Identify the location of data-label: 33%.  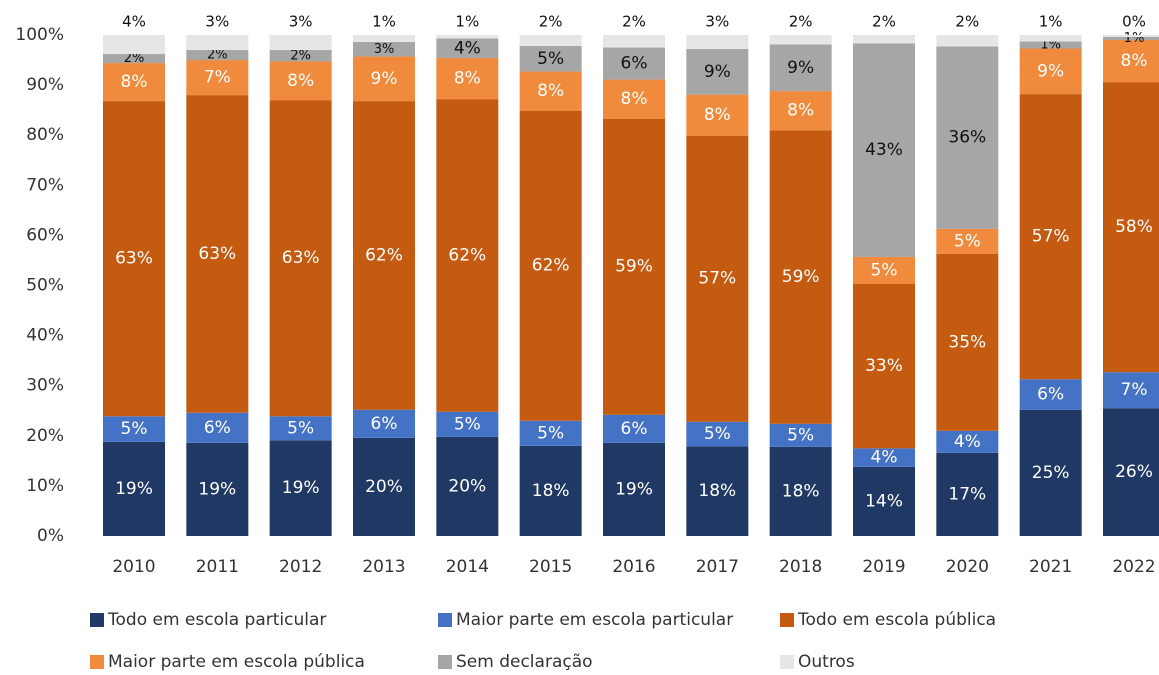
(884, 366).